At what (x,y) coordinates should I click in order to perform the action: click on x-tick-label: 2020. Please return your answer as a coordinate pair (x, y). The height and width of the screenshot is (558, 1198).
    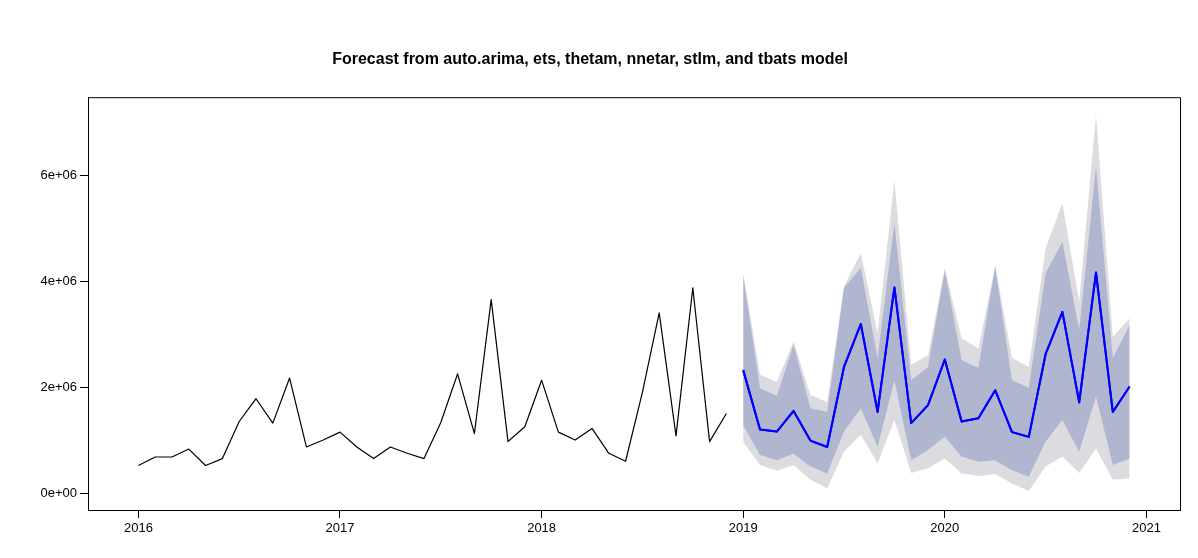
    Looking at the image, I should click on (945, 528).